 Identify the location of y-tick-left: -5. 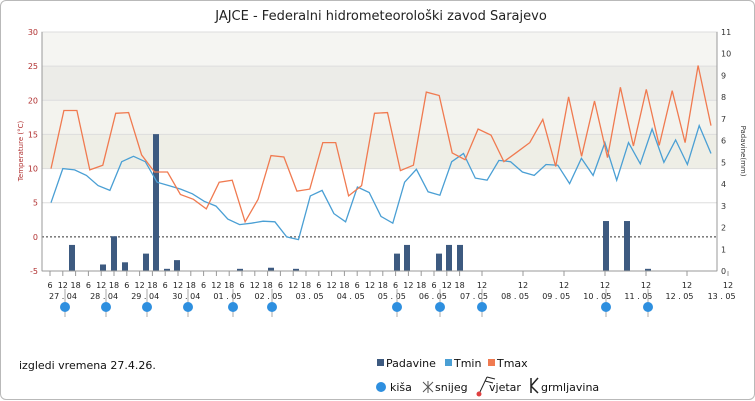
(34, 271).